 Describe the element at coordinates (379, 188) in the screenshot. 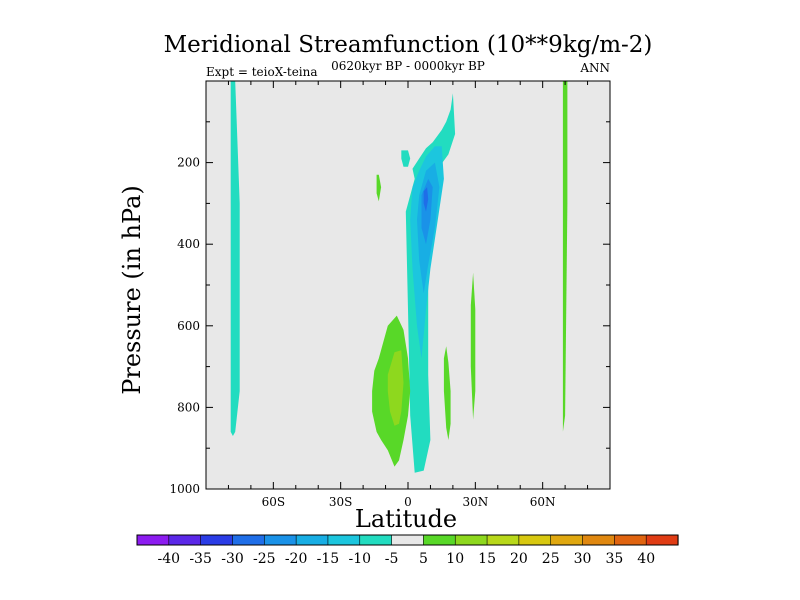

I see `contour-sh-small-cell` at that location.